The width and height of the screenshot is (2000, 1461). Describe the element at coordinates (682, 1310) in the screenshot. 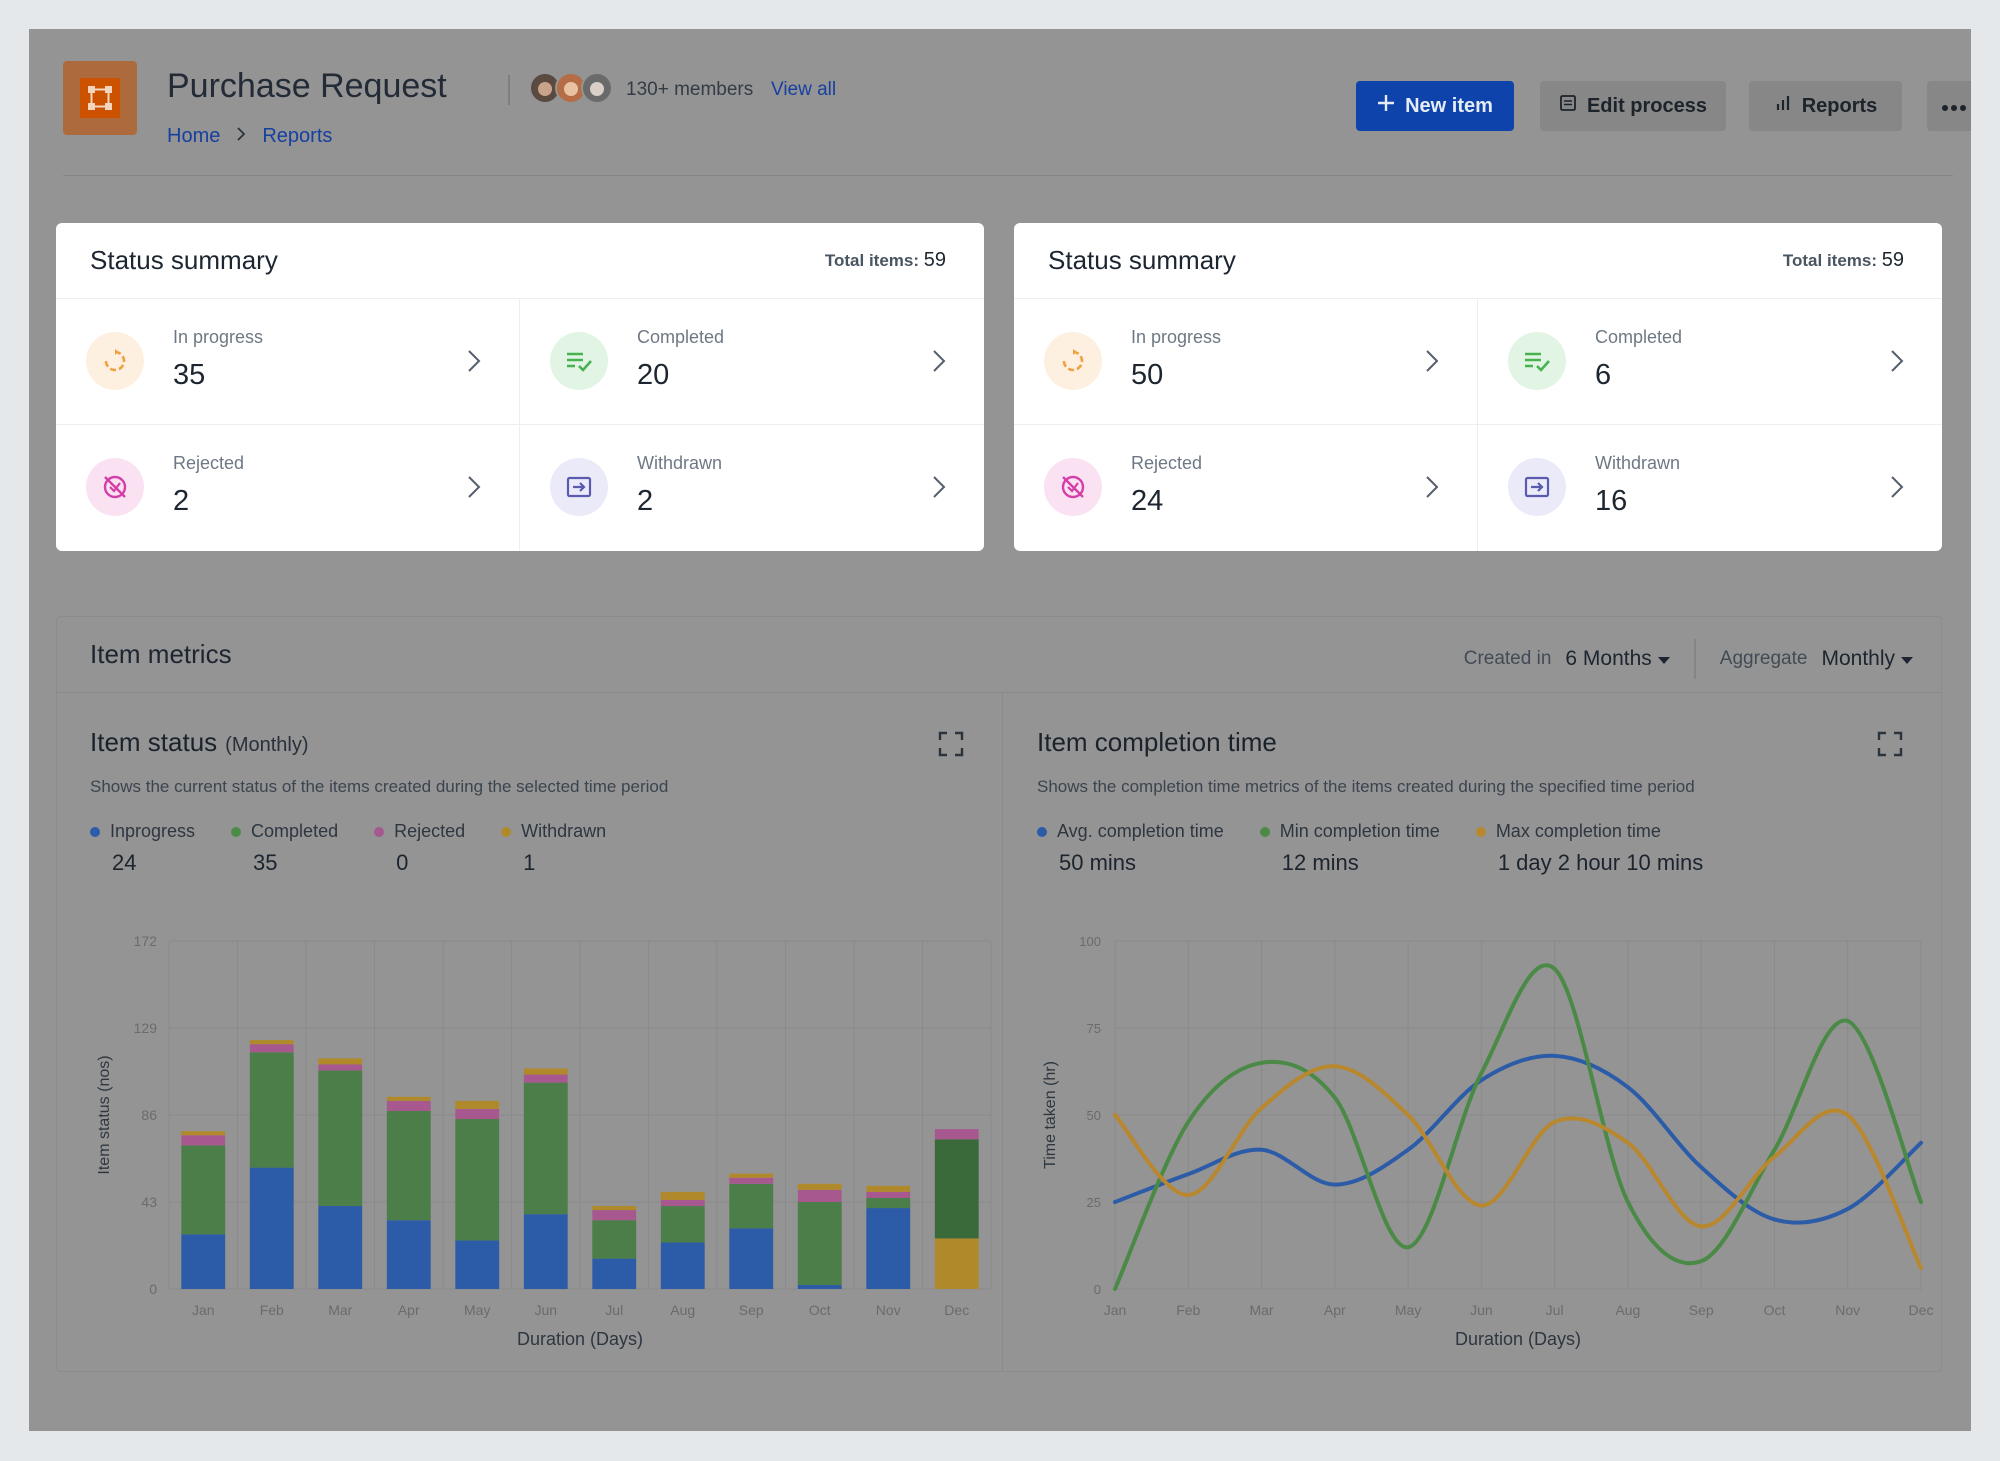

I see `x-tick-label: Aug` at that location.